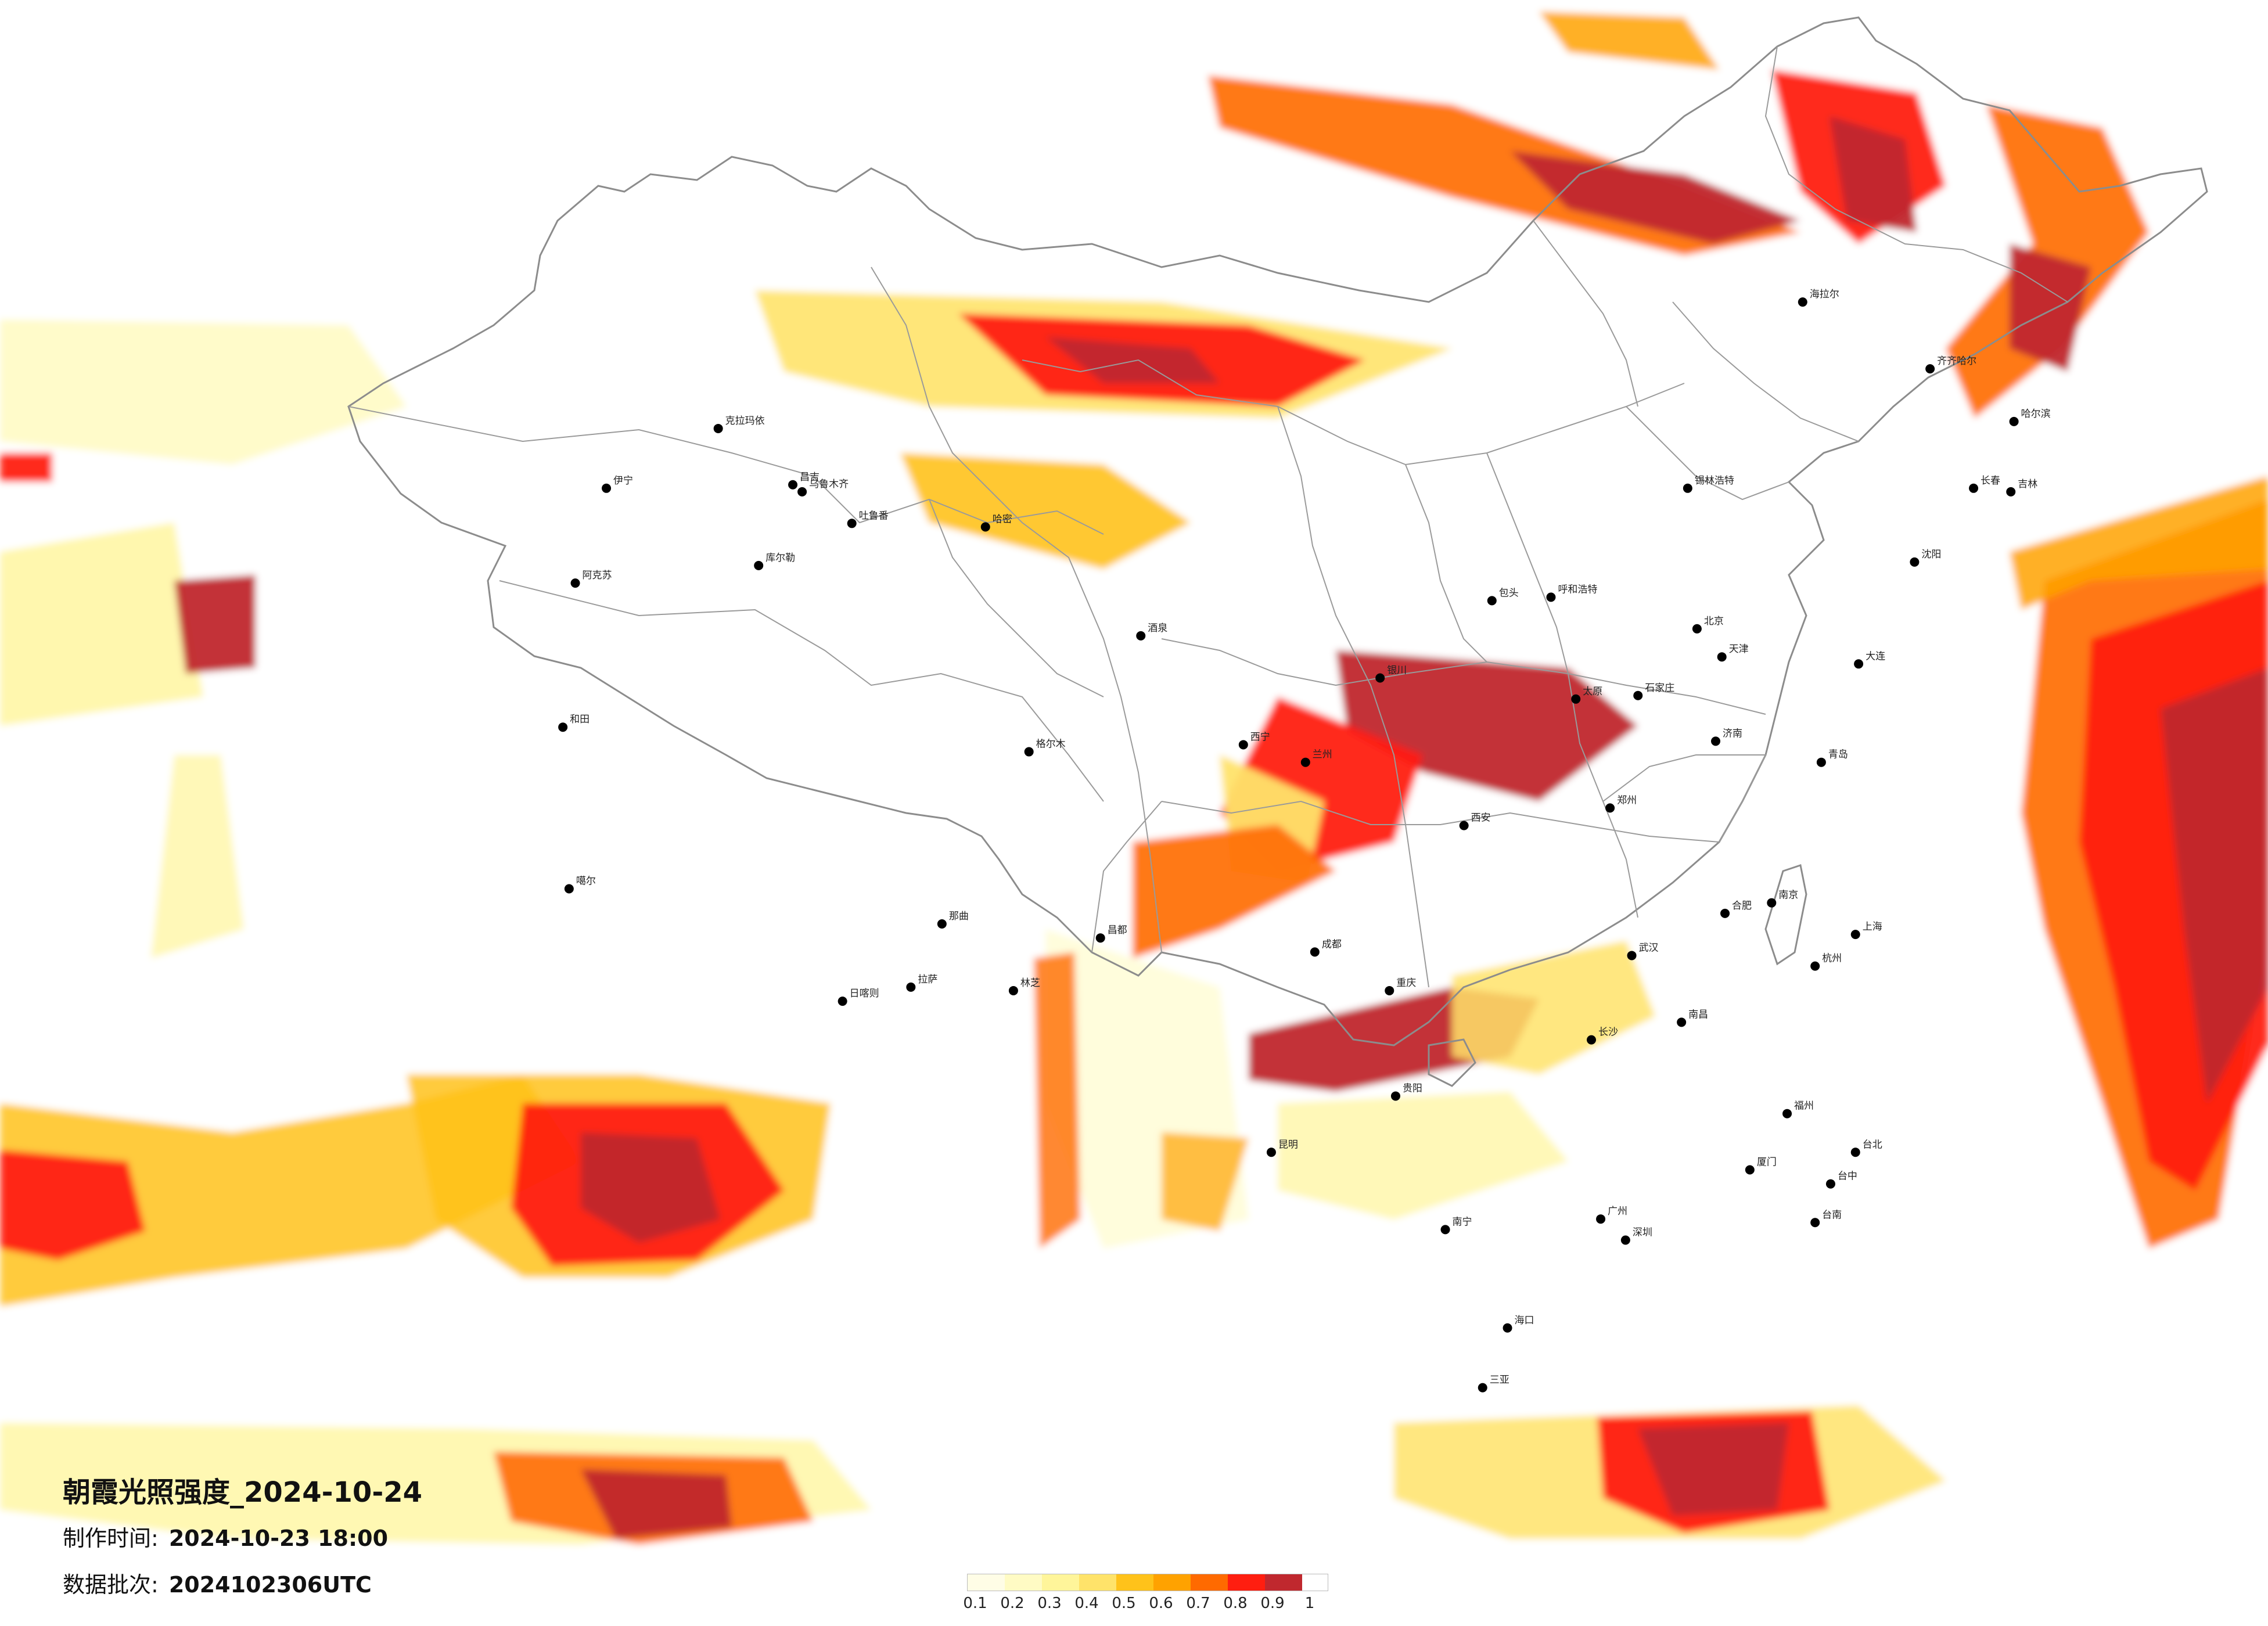 The width and height of the screenshot is (2268, 1626). What do you see at coordinates (243, 1493) in the screenshot?
I see `map-title: 朝霞光照强度_2024-10-24` at bounding box center [243, 1493].